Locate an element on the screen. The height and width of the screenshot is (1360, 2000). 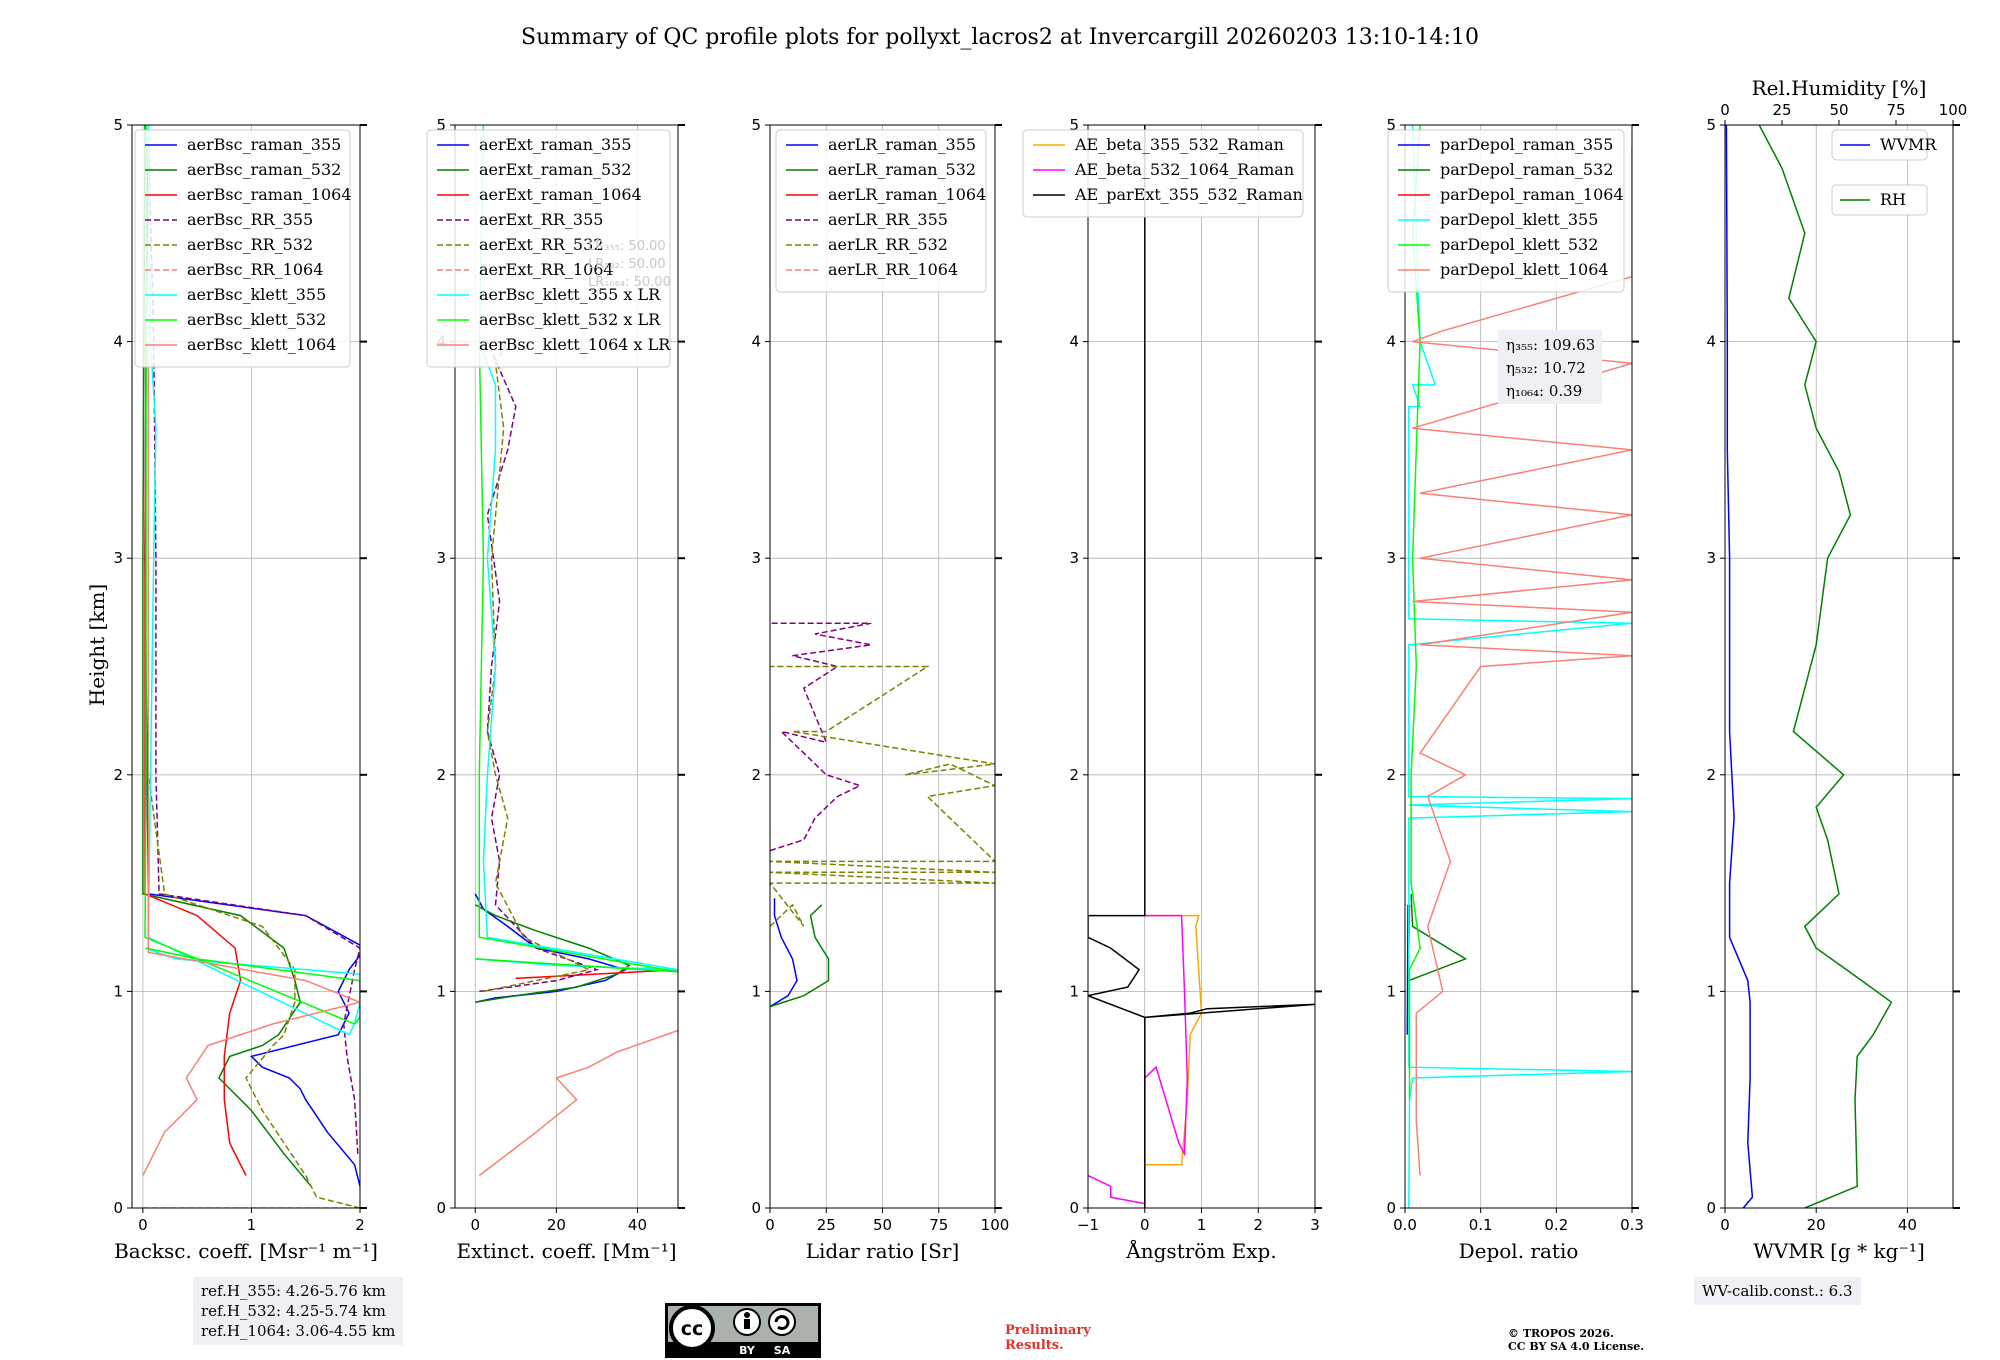
panel-frame is located at coordinates (566, 666).